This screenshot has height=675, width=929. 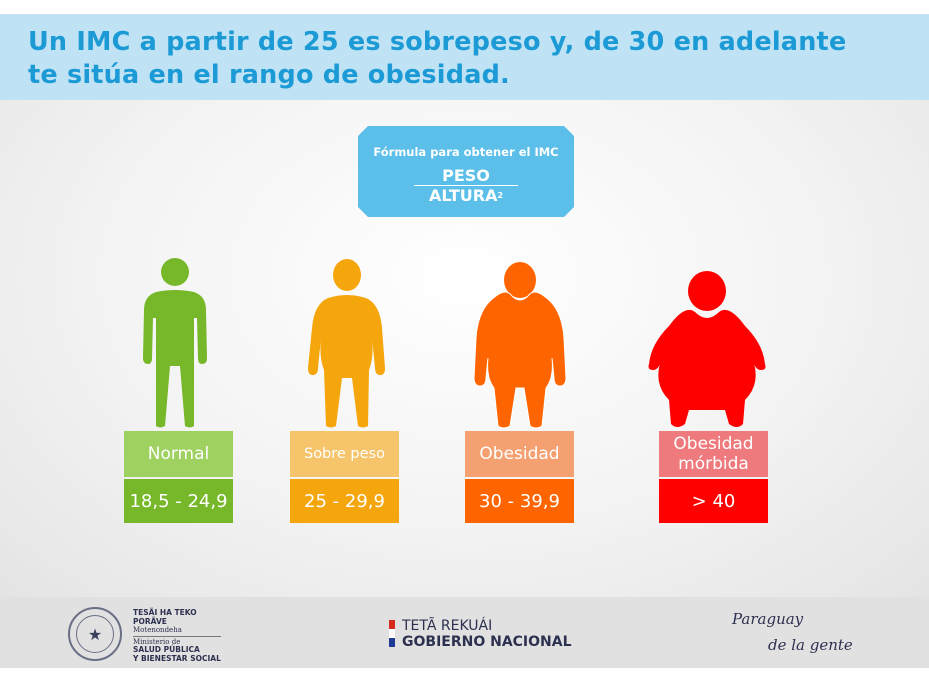 What do you see at coordinates (95, 634) in the screenshot?
I see `national-seal-icon: ★` at bounding box center [95, 634].